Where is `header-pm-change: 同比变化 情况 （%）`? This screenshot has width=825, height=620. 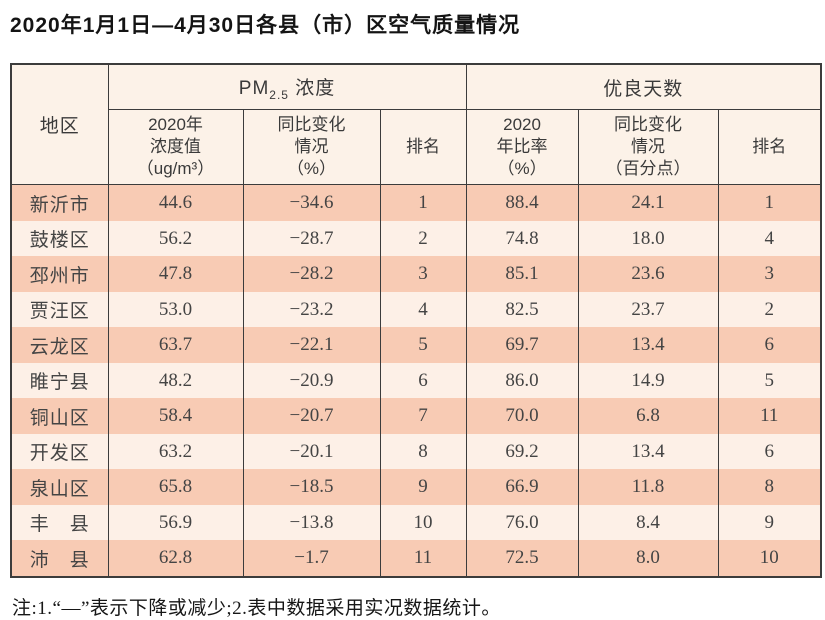 header-pm-change: 同比变化 情况 （%） is located at coordinates (311, 147).